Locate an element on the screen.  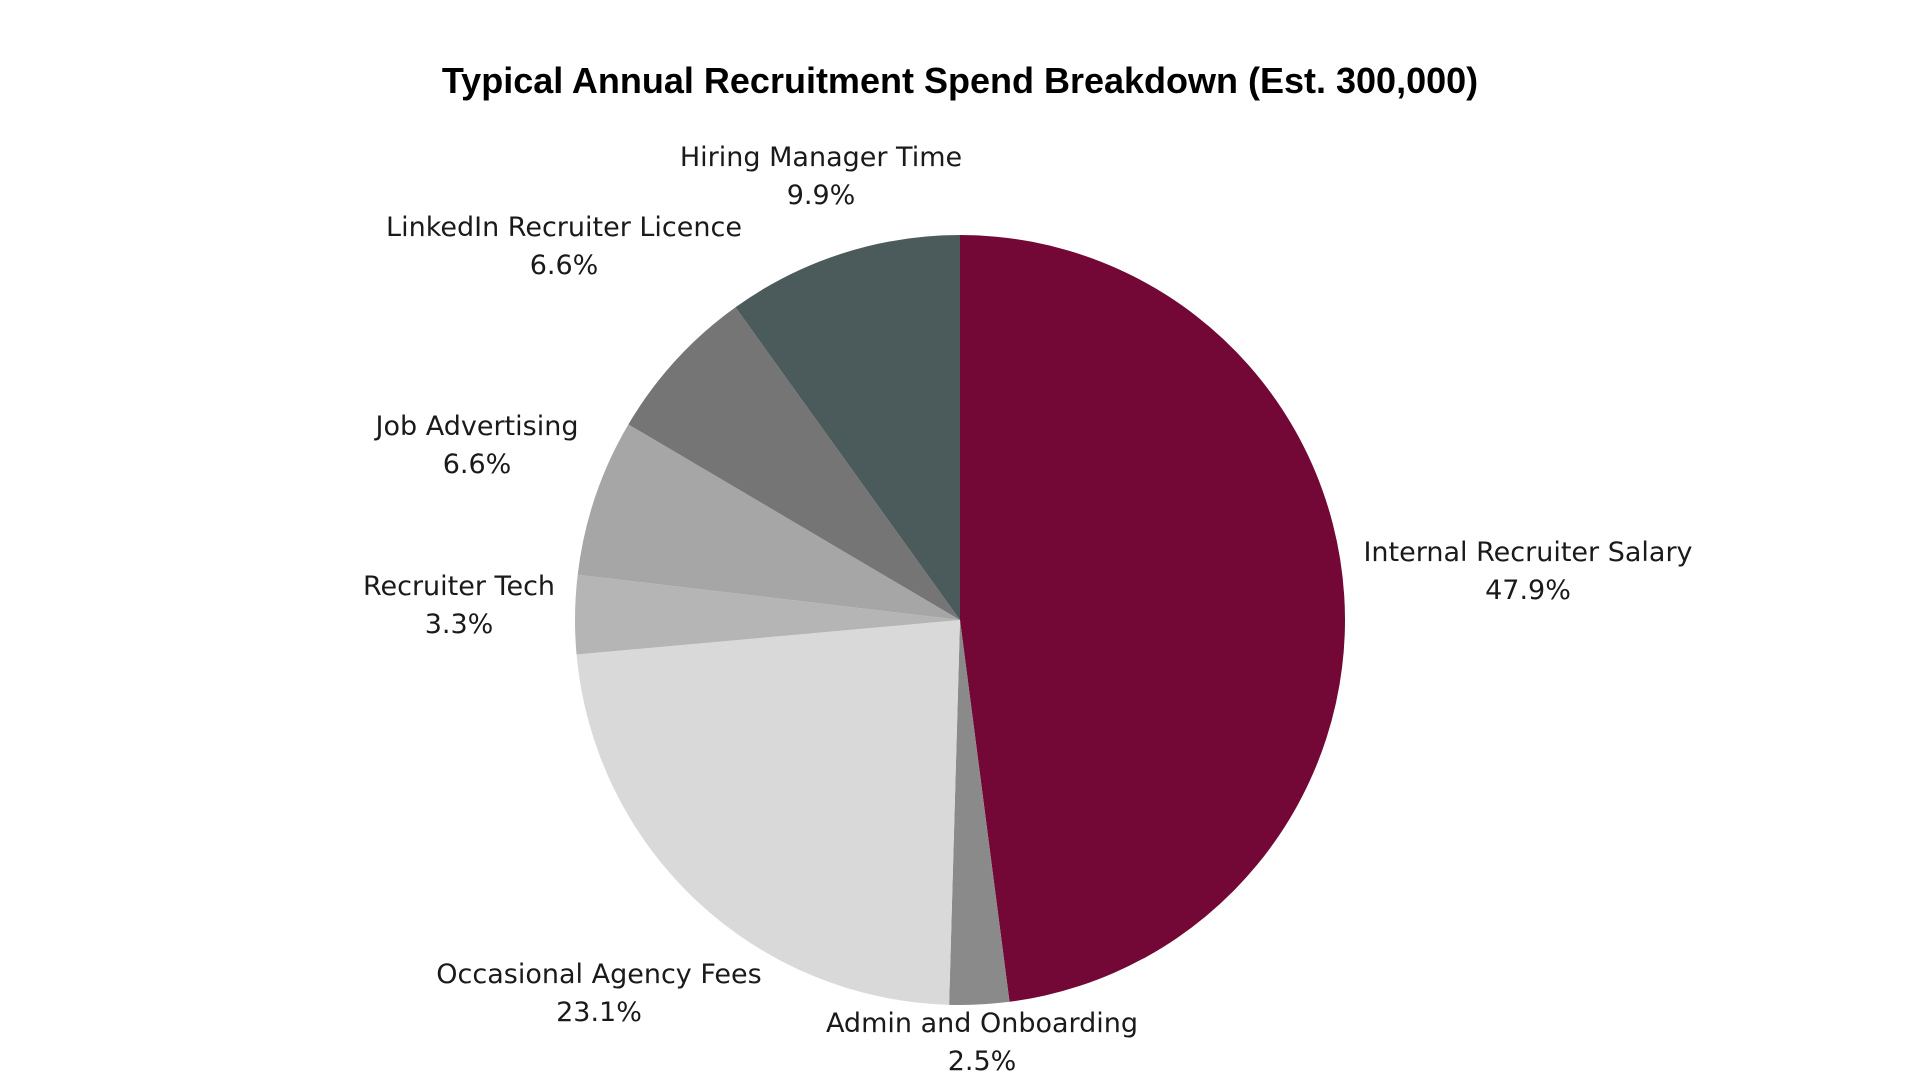
pie-slice-admin-and-onboarding is located at coordinates (979, 812).